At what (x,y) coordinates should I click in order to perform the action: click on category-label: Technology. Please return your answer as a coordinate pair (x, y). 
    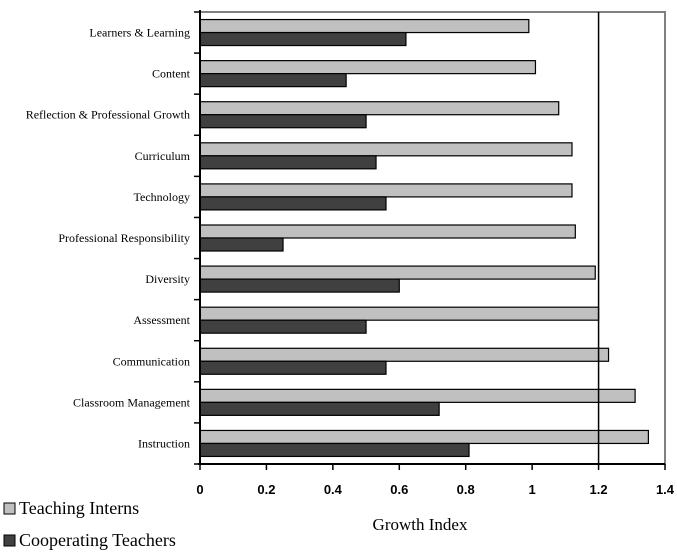
    Looking at the image, I should click on (162, 197).